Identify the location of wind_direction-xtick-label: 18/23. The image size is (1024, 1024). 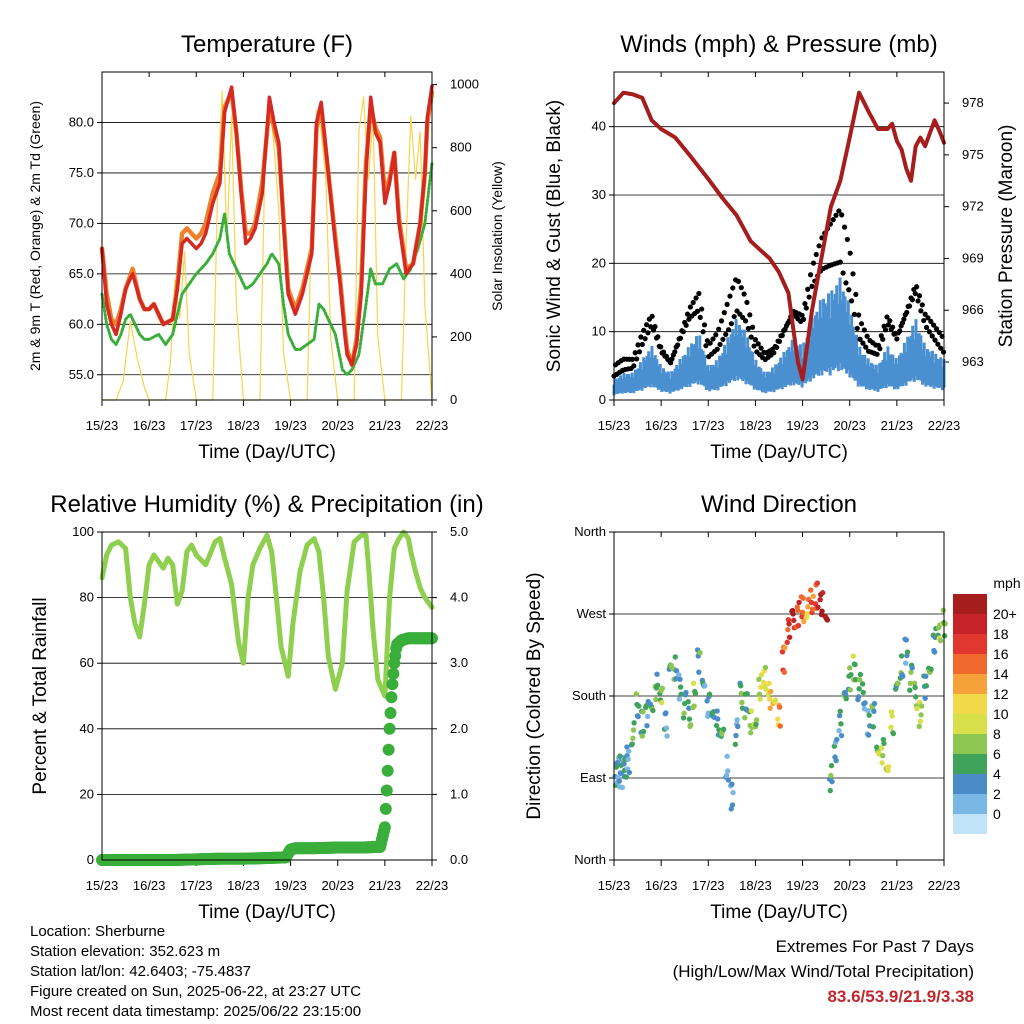
(755, 885).